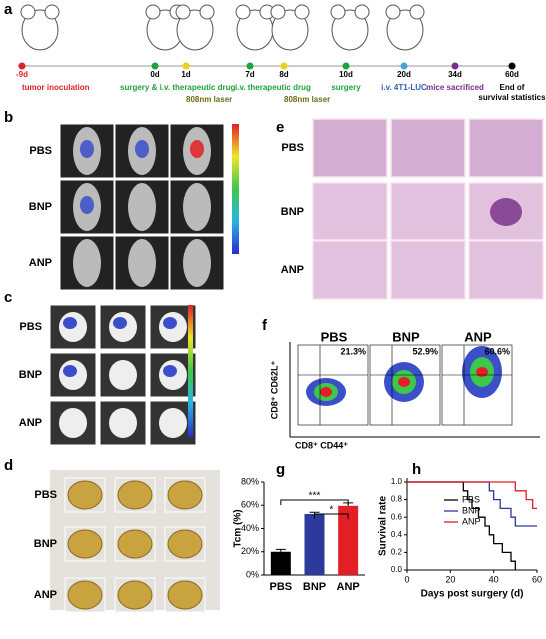  I want to click on x-tick-label: 20, so click(450, 579).